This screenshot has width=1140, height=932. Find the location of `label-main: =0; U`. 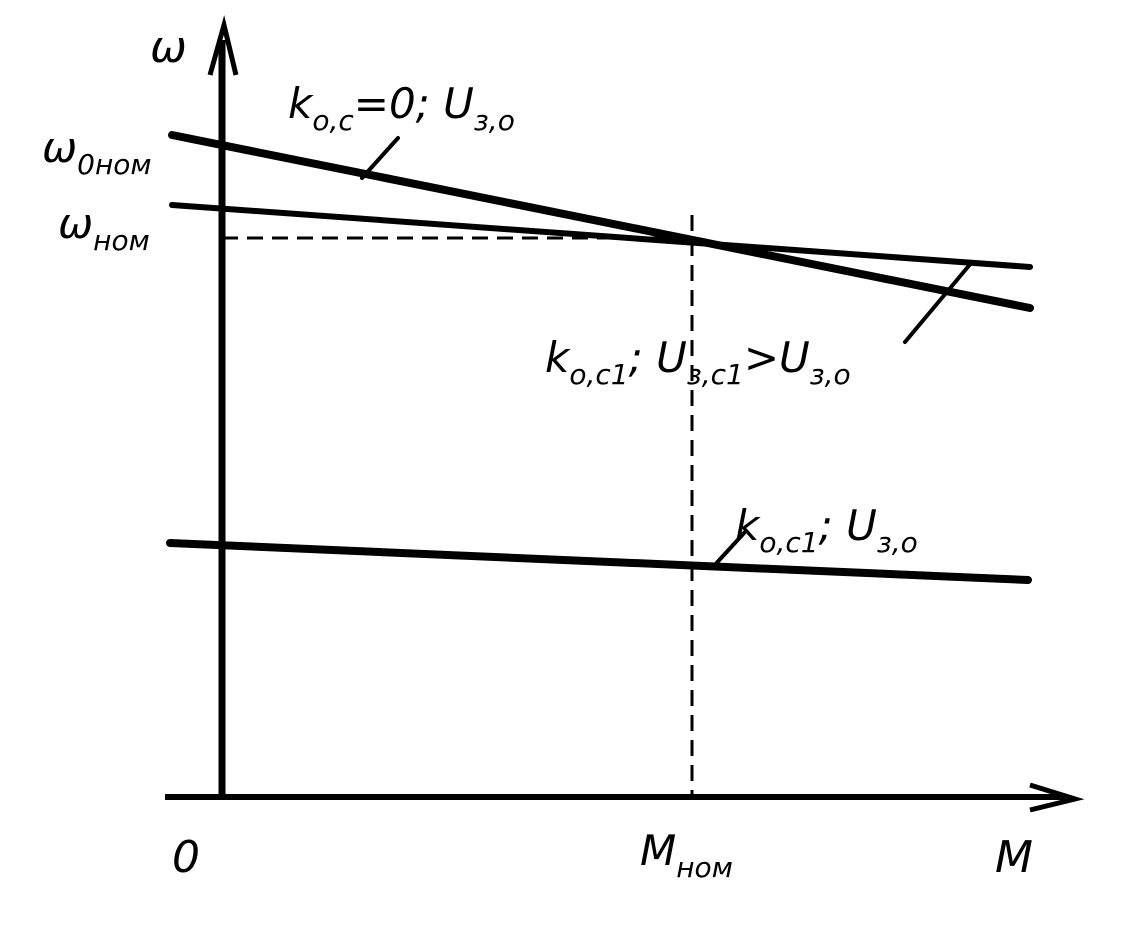

label-main: =0; U is located at coordinates (414, 103).